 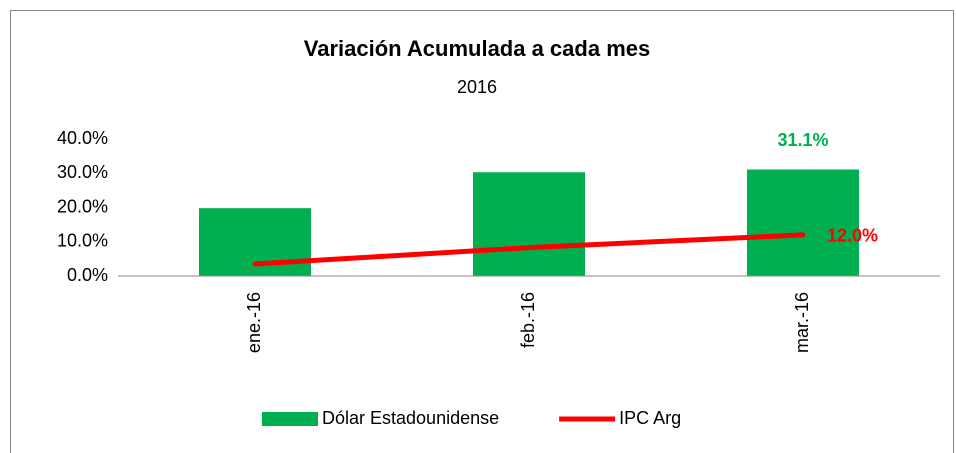 What do you see at coordinates (290, 419) in the screenshot?
I see `legend-swatch` at bounding box center [290, 419].